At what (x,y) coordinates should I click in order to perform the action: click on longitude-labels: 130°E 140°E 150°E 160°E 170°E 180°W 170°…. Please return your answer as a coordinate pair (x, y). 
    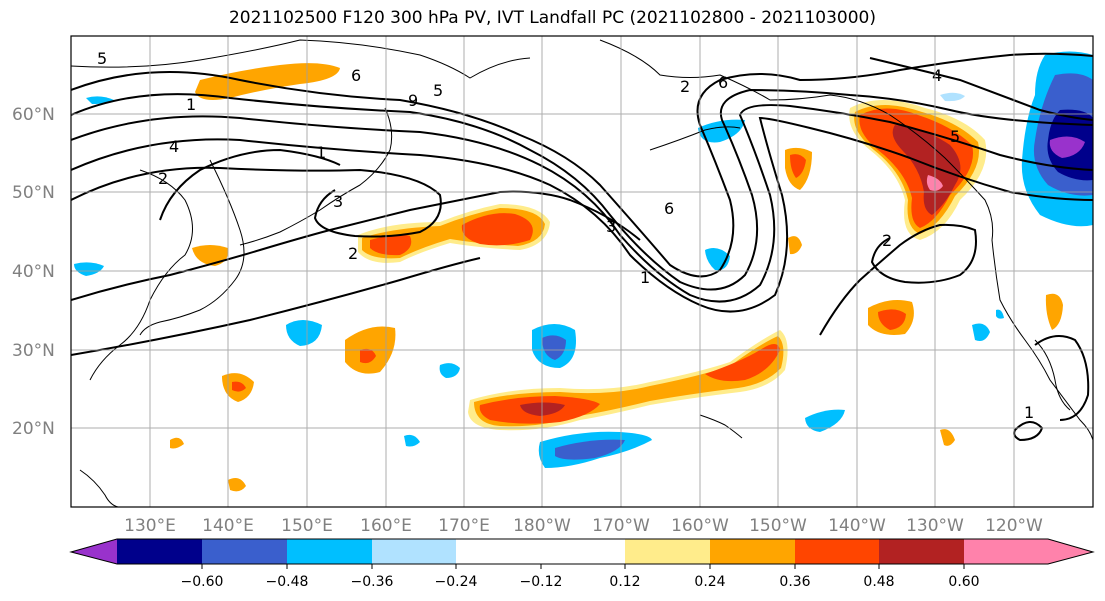
    Looking at the image, I should click on (583, 526).